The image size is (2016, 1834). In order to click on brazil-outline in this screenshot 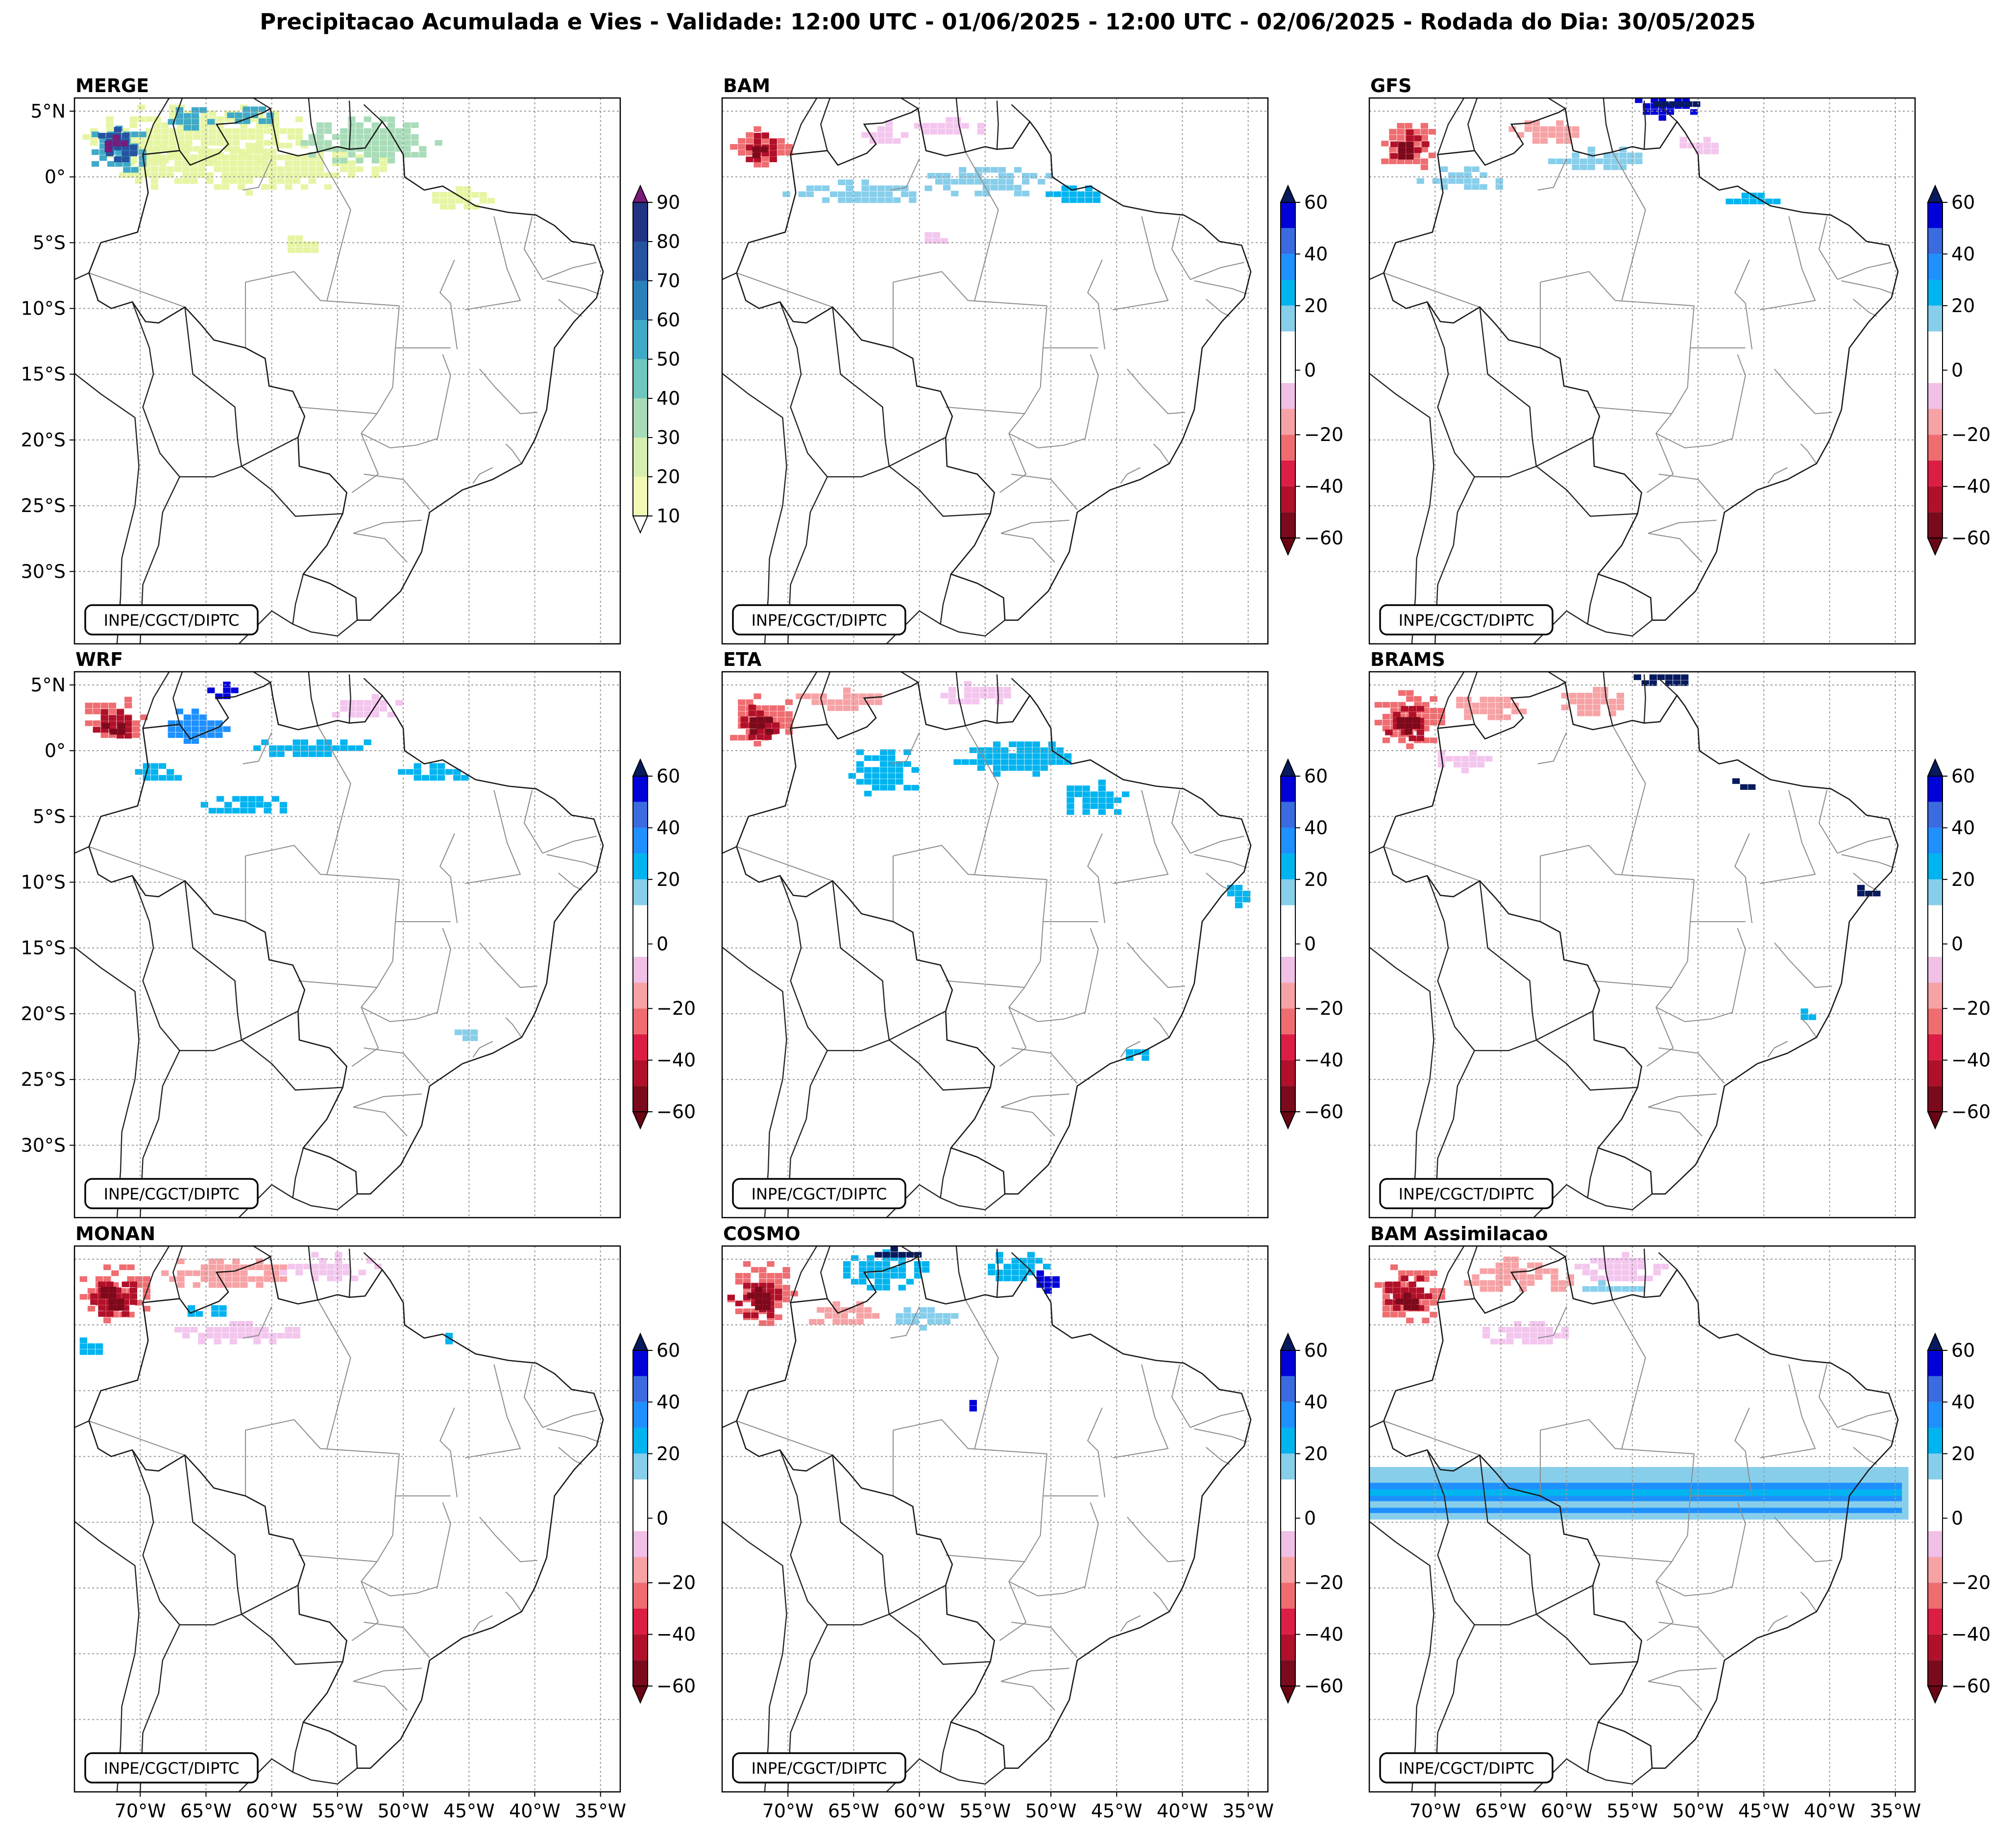, I will do `click(994, 364)`.